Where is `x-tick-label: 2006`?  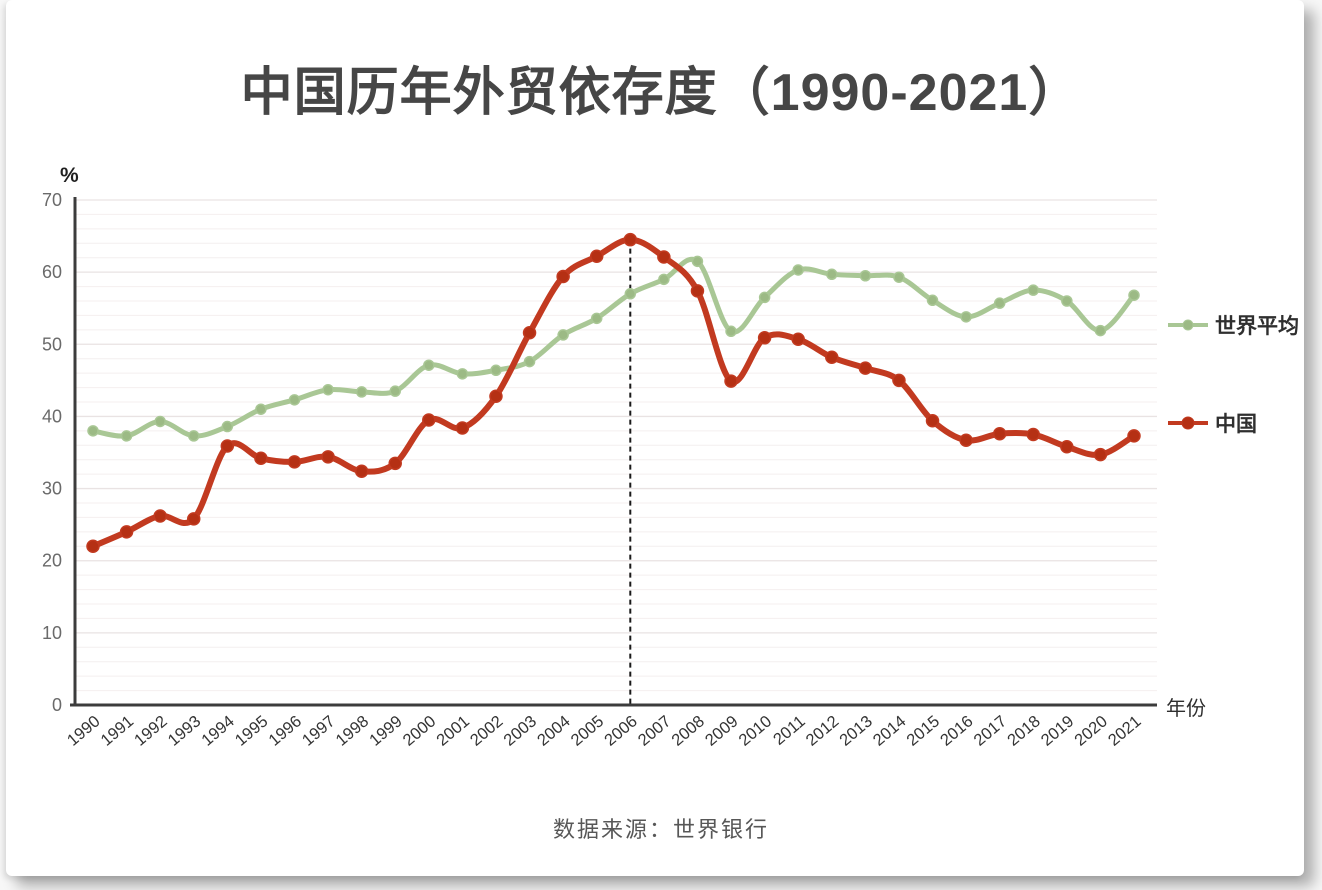
x-tick-label: 2006 is located at coordinates (621, 730).